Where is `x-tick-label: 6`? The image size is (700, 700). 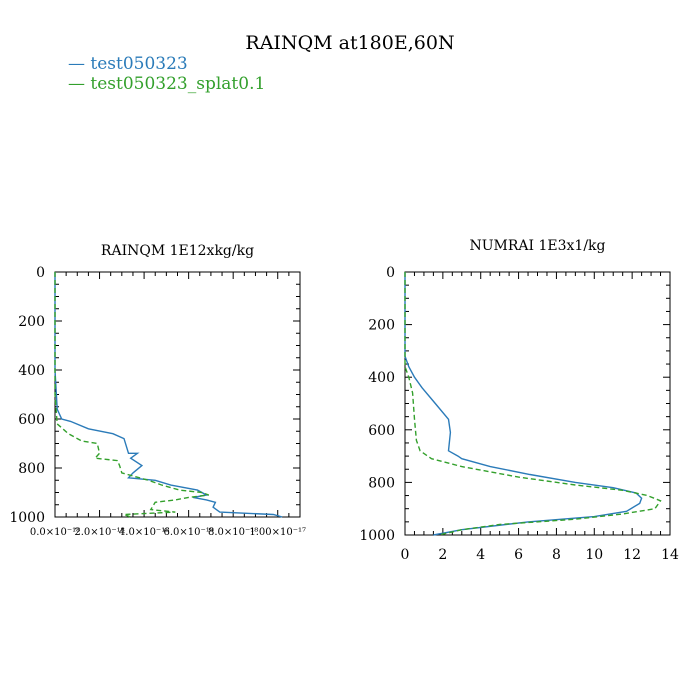
x-tick-label: 6 is located at coordinates (518, 555).